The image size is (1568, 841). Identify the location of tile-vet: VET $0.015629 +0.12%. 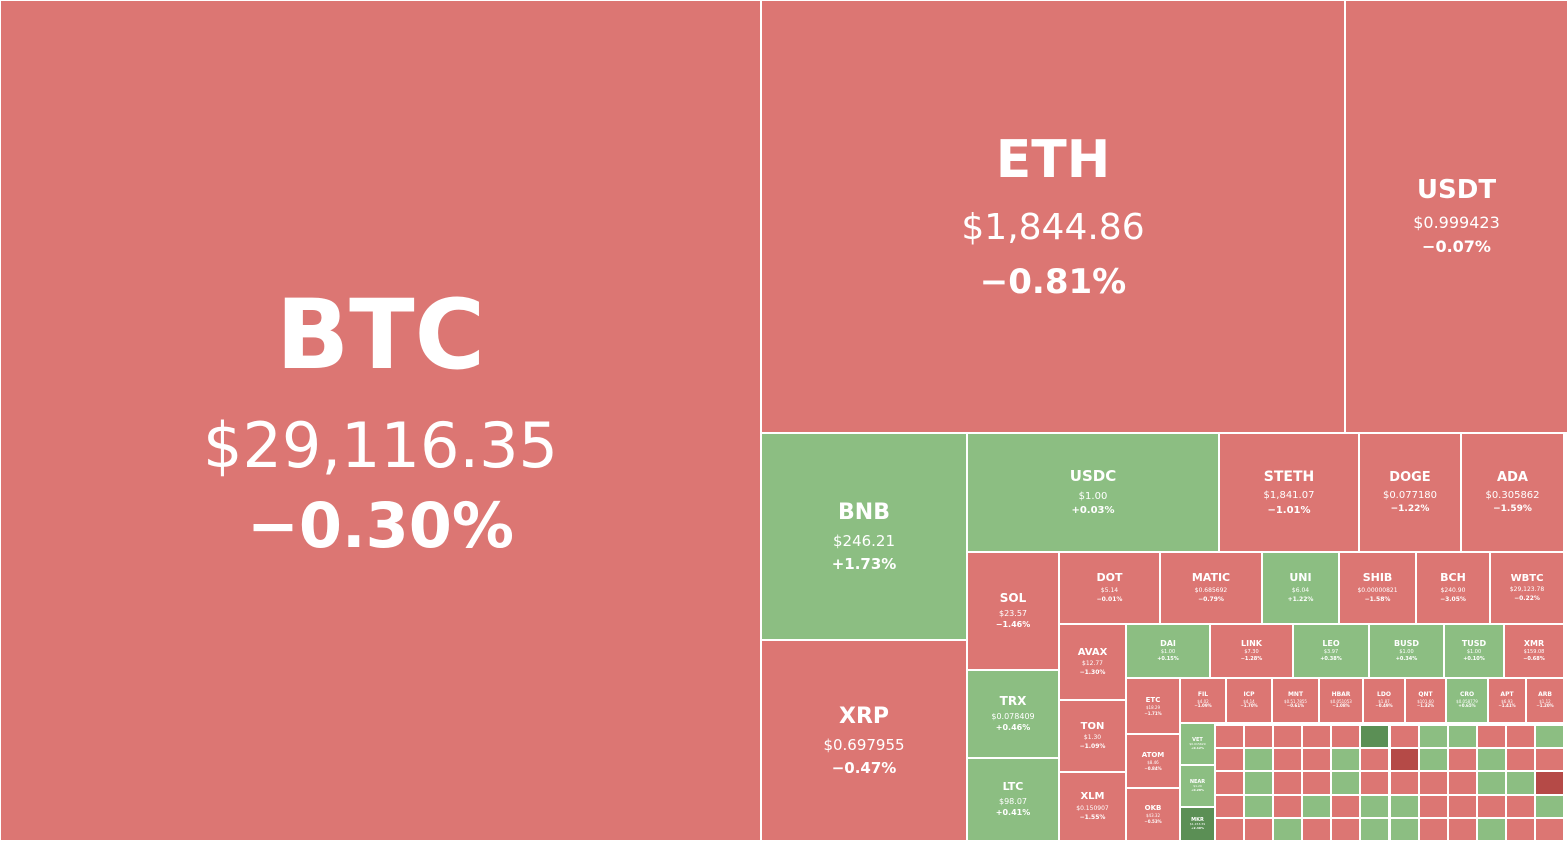
(1197, 744).